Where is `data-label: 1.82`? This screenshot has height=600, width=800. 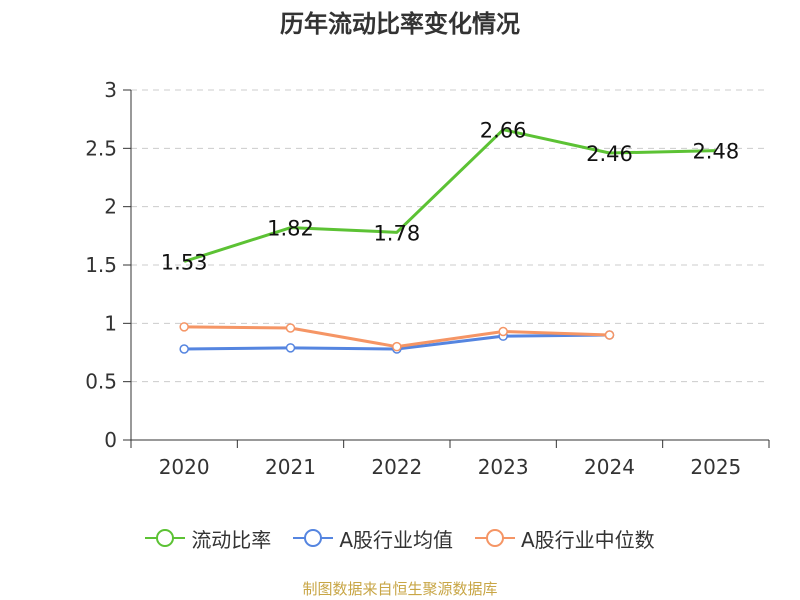
data-label: 1.82 is located at coordinates (290, 229).